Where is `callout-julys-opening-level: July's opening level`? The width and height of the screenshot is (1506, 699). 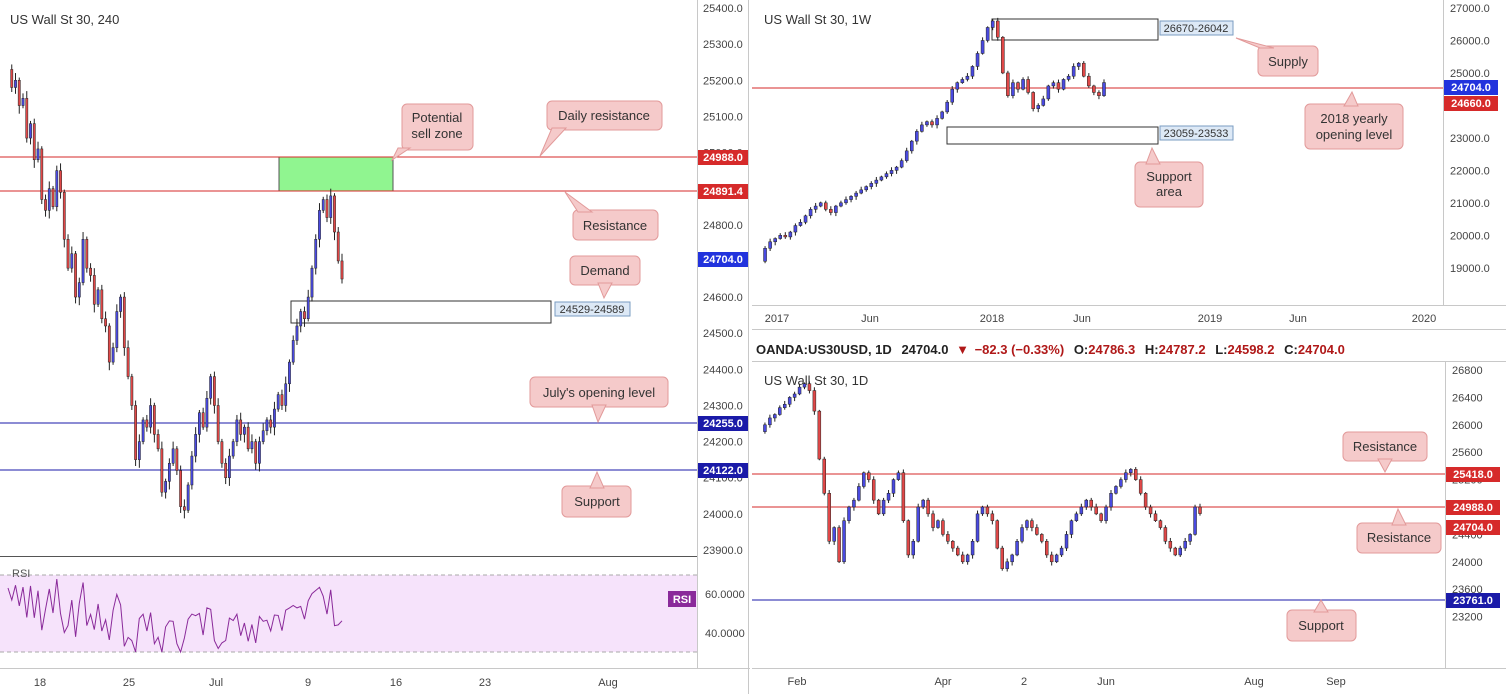
callout-julys-opening-level: July's opening level is located at coordinates (599, 400).